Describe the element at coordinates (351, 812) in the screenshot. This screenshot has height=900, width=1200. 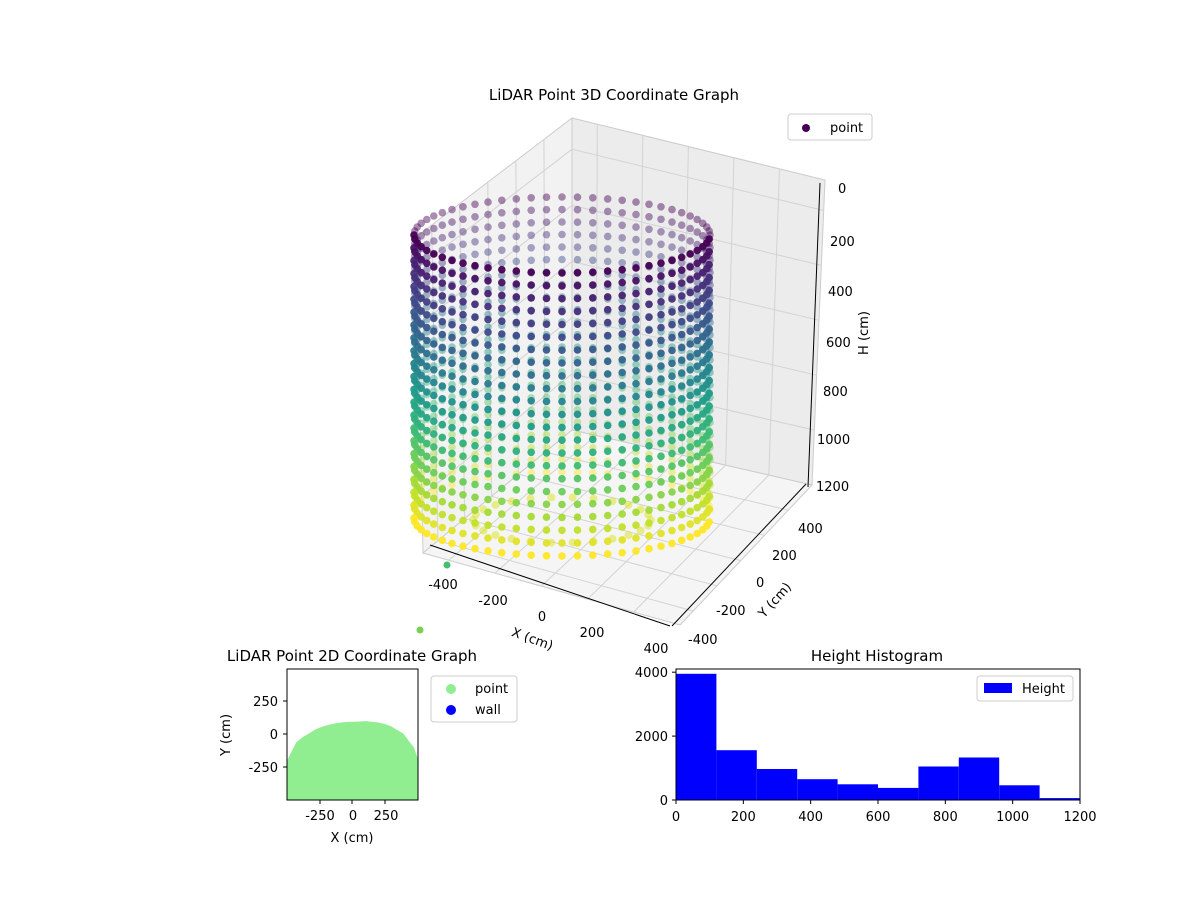
I see `x-axis-ticks-2d: -250 0 250` at that location.